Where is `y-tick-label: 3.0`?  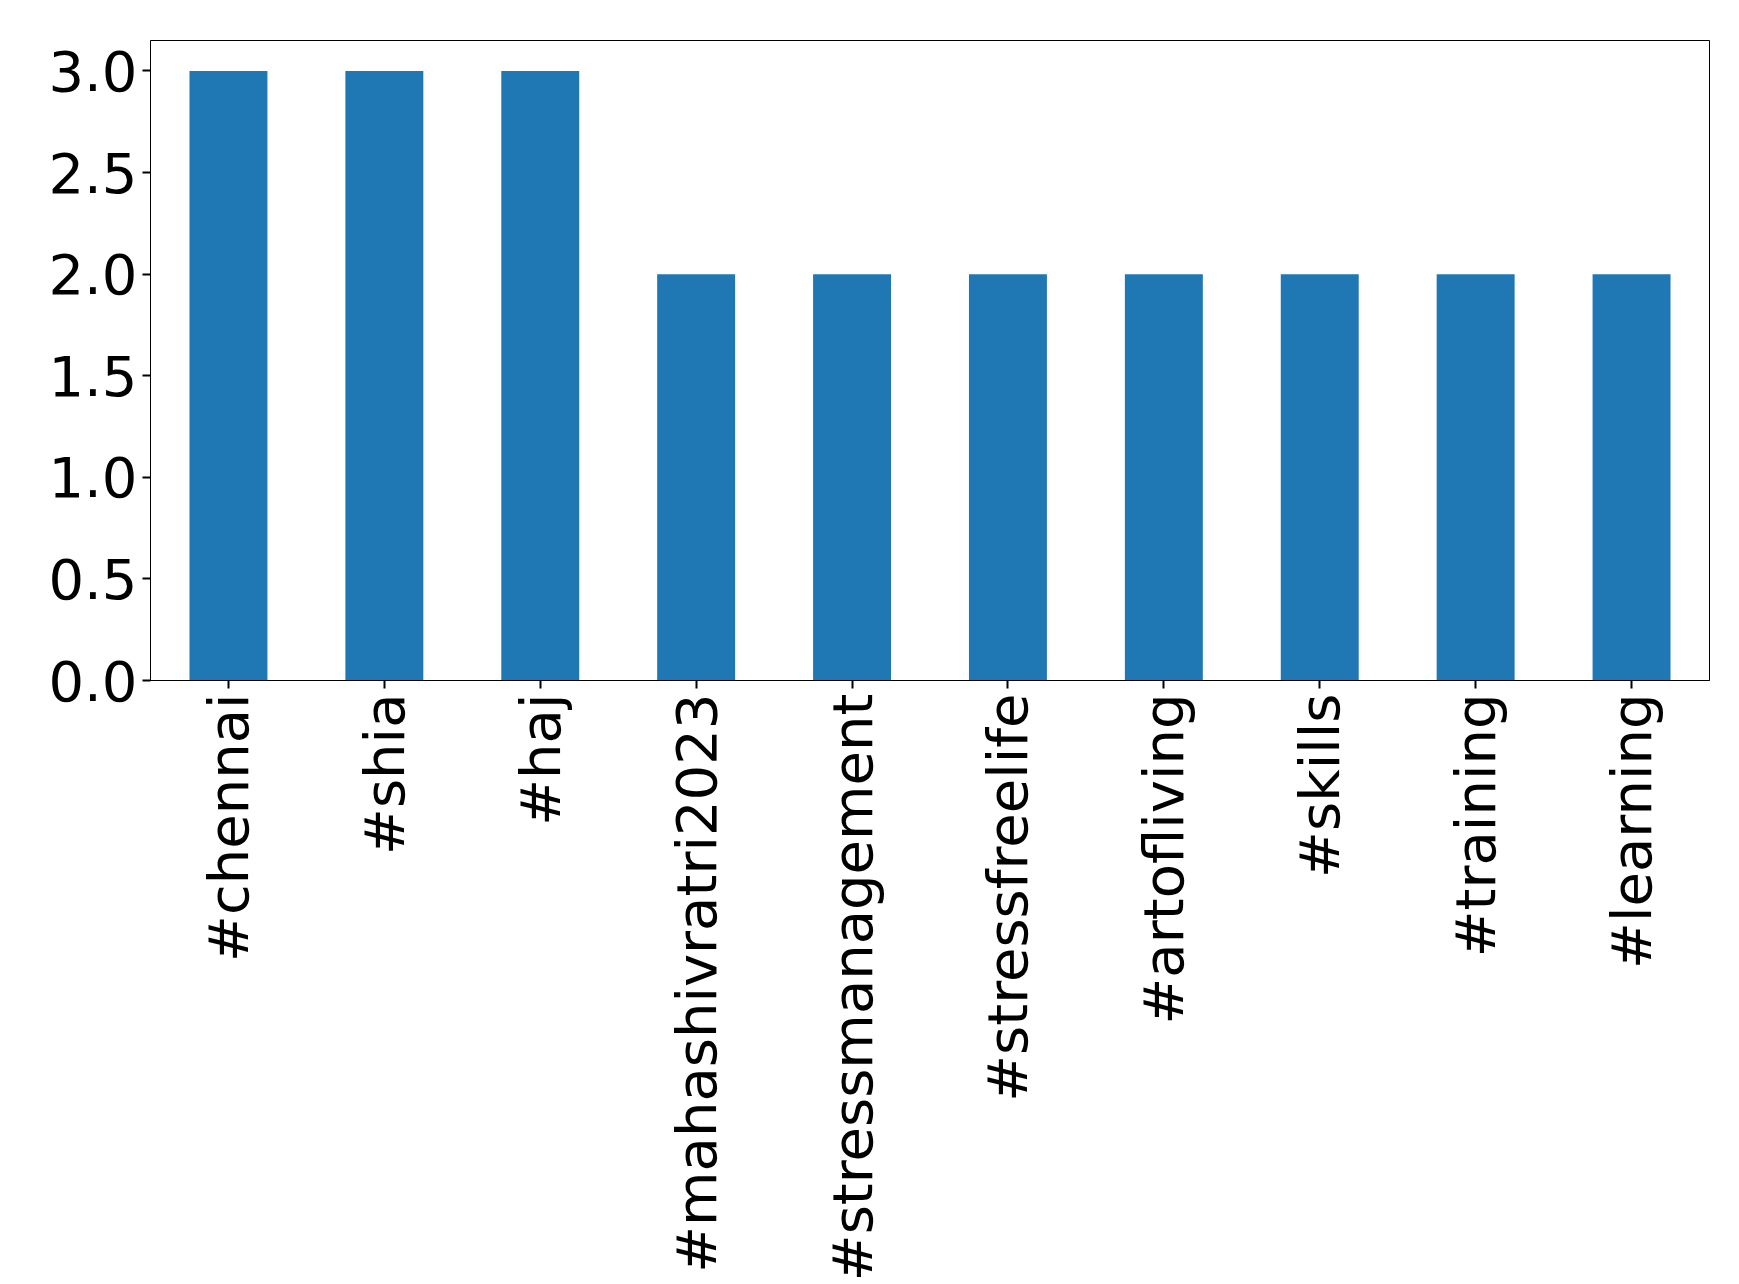 y-tick-label: 3.0 is located at coordinates (93, 71).